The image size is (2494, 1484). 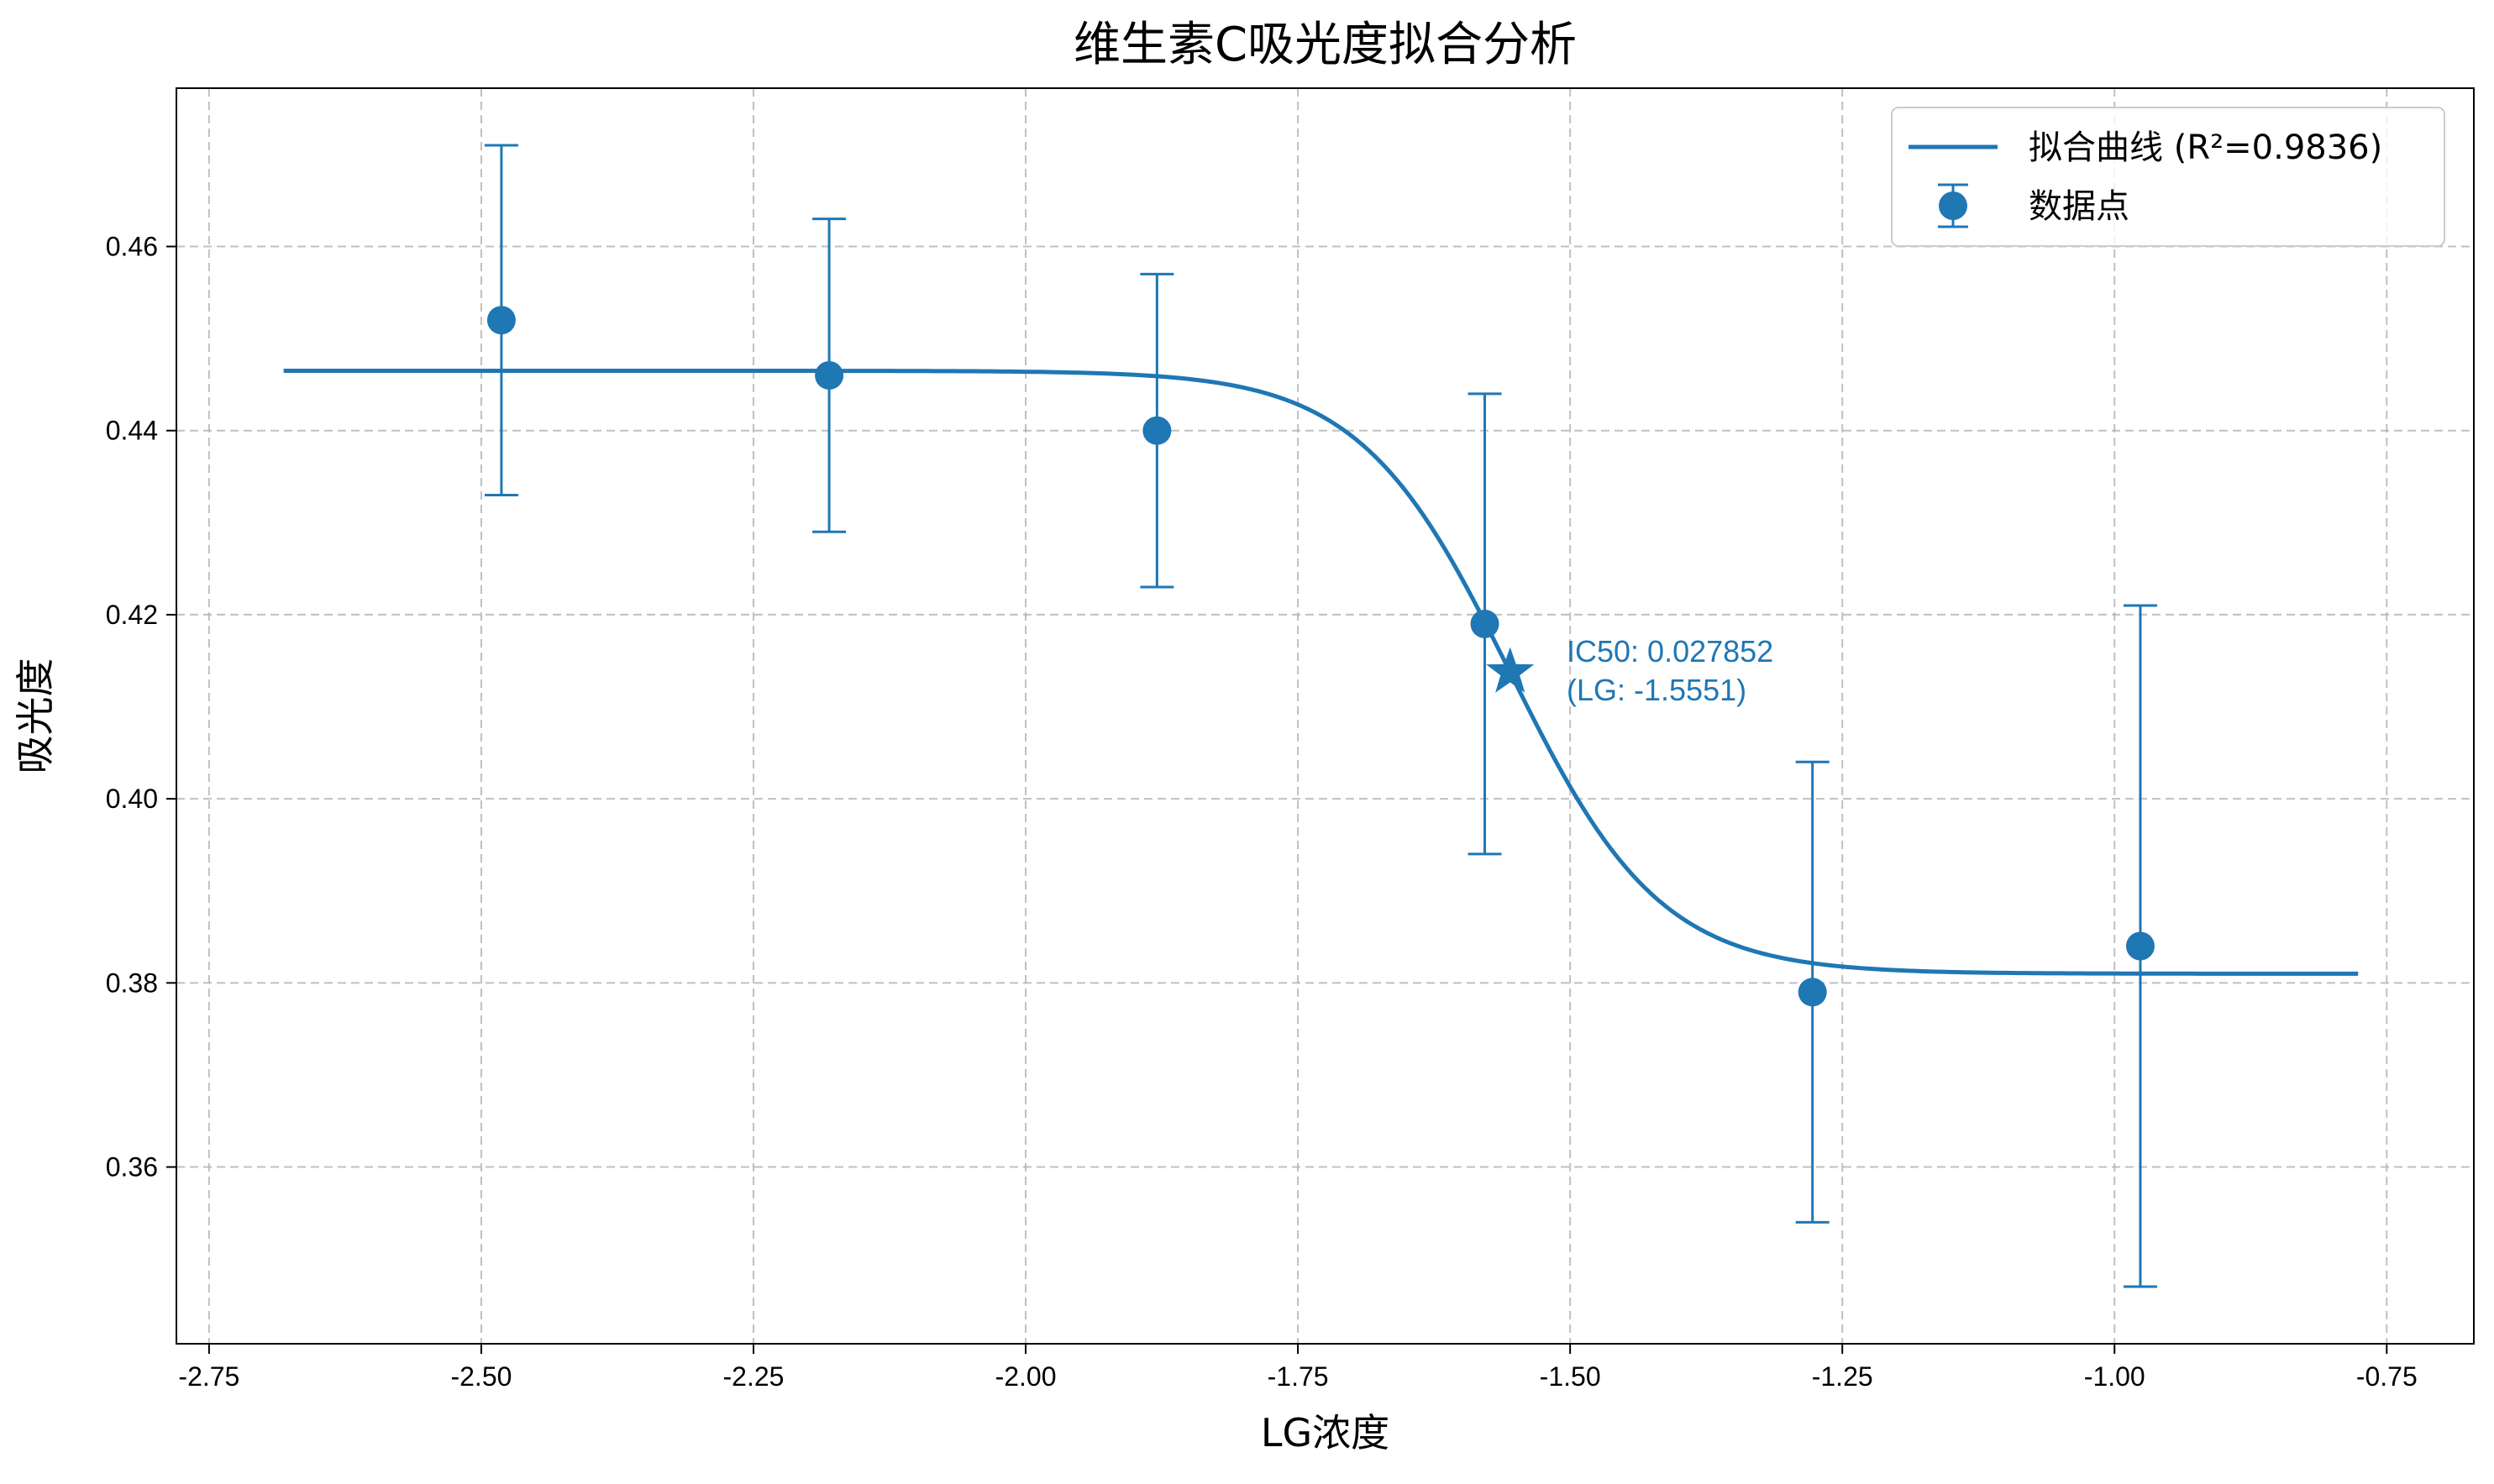 I want to click on x-tick-label: -2.50, so click(x=481, y=1377).